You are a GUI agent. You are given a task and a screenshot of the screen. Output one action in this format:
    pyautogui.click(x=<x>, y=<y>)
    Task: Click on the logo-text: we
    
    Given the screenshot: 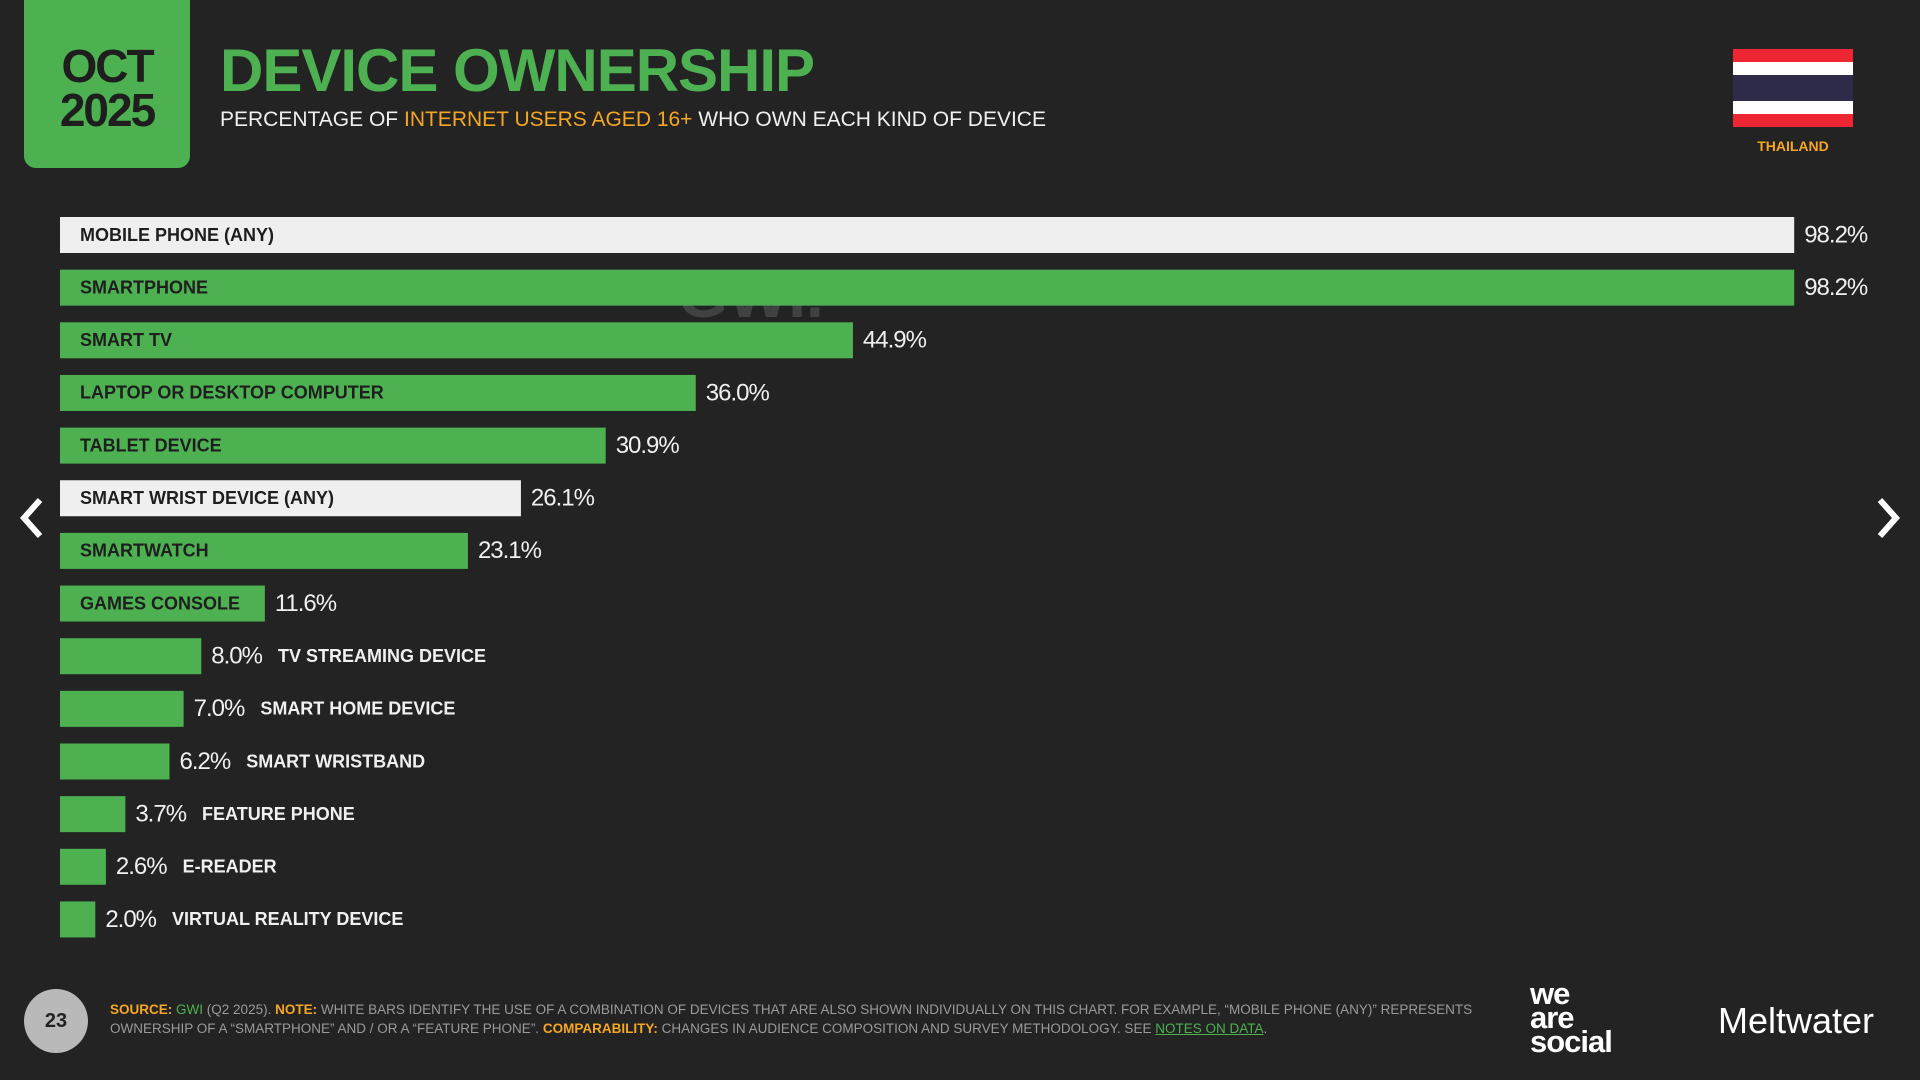 What is the action you would take?
    pyautogui.click(x=1550, y=993)
    